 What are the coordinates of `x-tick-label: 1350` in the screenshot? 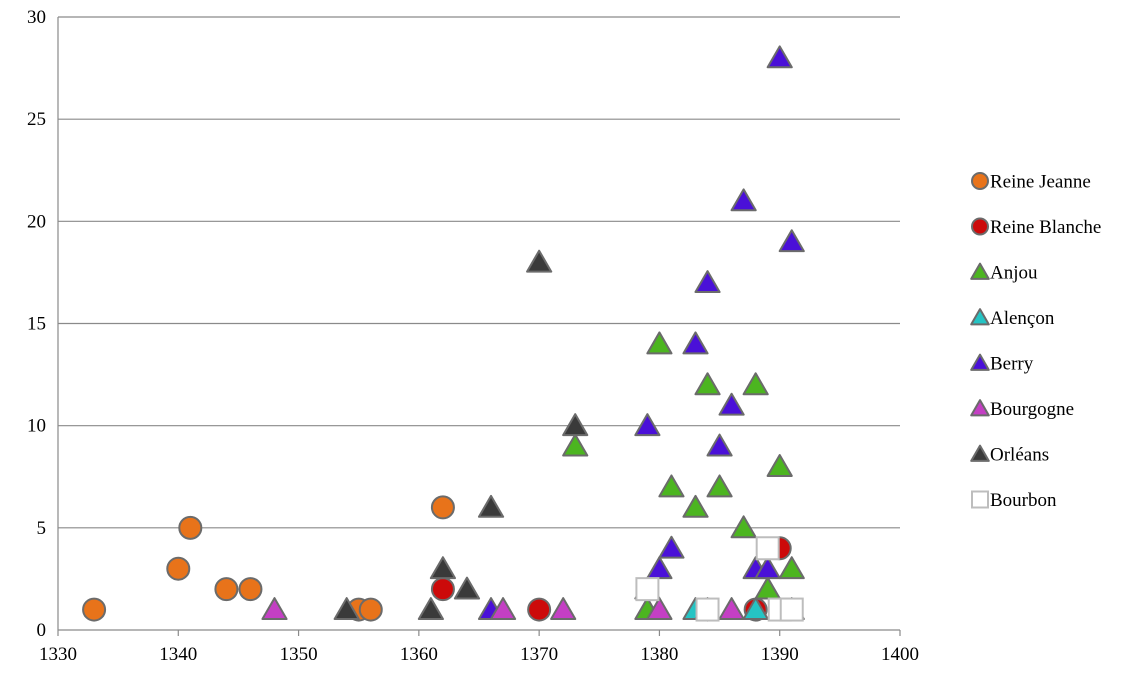 It's located at (299, 654).